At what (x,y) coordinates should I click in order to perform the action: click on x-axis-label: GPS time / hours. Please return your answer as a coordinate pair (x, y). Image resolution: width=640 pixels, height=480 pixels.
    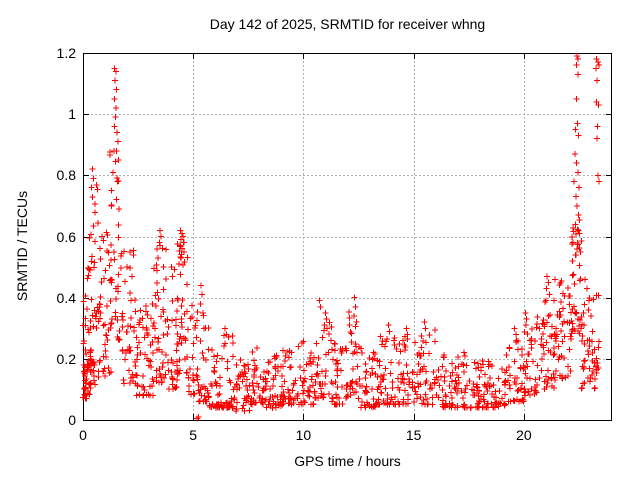
    Looking at the image, I should click on (347, 461).